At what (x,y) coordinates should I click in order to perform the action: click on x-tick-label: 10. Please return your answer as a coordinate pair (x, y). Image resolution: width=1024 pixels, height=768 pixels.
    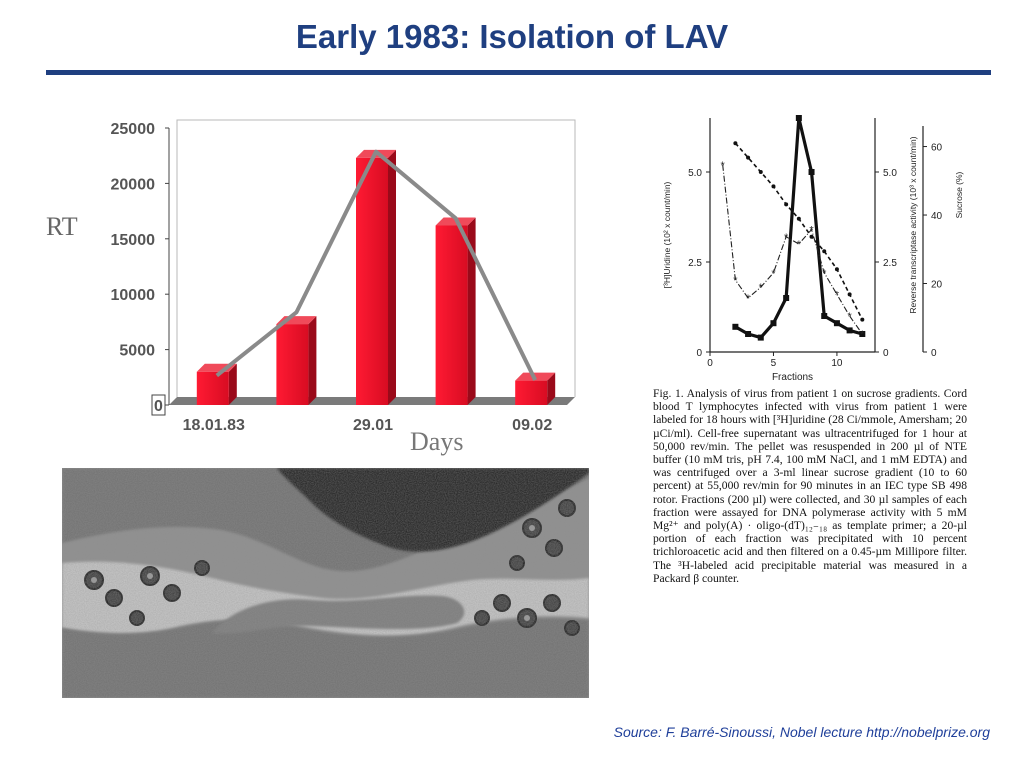
    Looking at the image, I should click on (837, 363).